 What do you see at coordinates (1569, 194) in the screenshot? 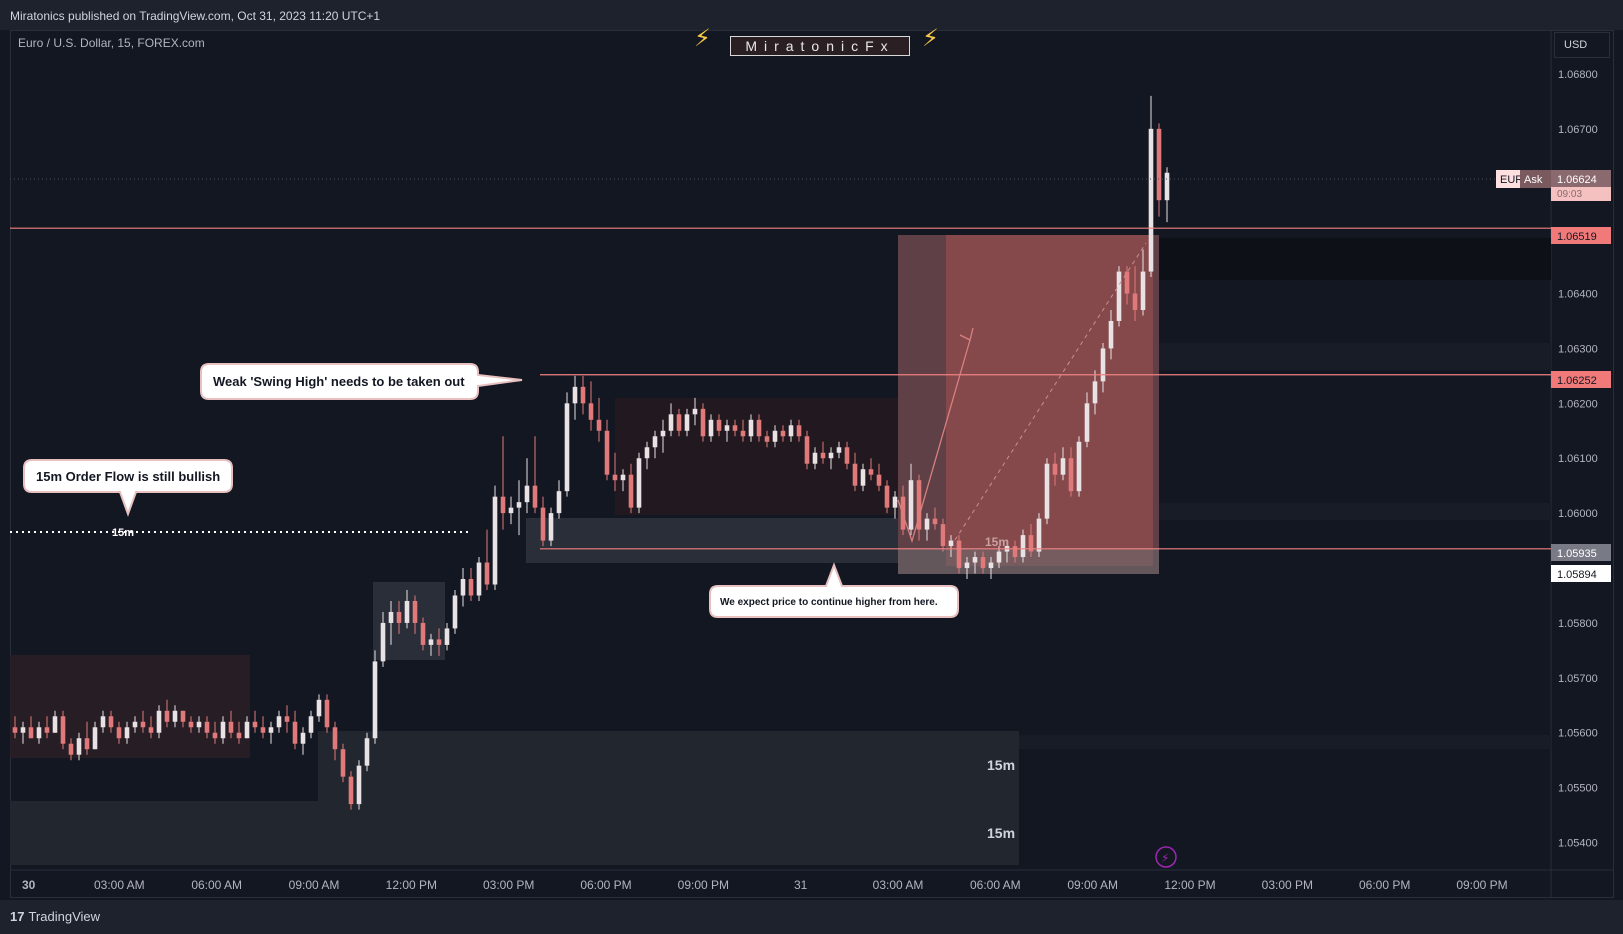
I see `current-time-label: 09:03` at bounding box center [1569, 194].